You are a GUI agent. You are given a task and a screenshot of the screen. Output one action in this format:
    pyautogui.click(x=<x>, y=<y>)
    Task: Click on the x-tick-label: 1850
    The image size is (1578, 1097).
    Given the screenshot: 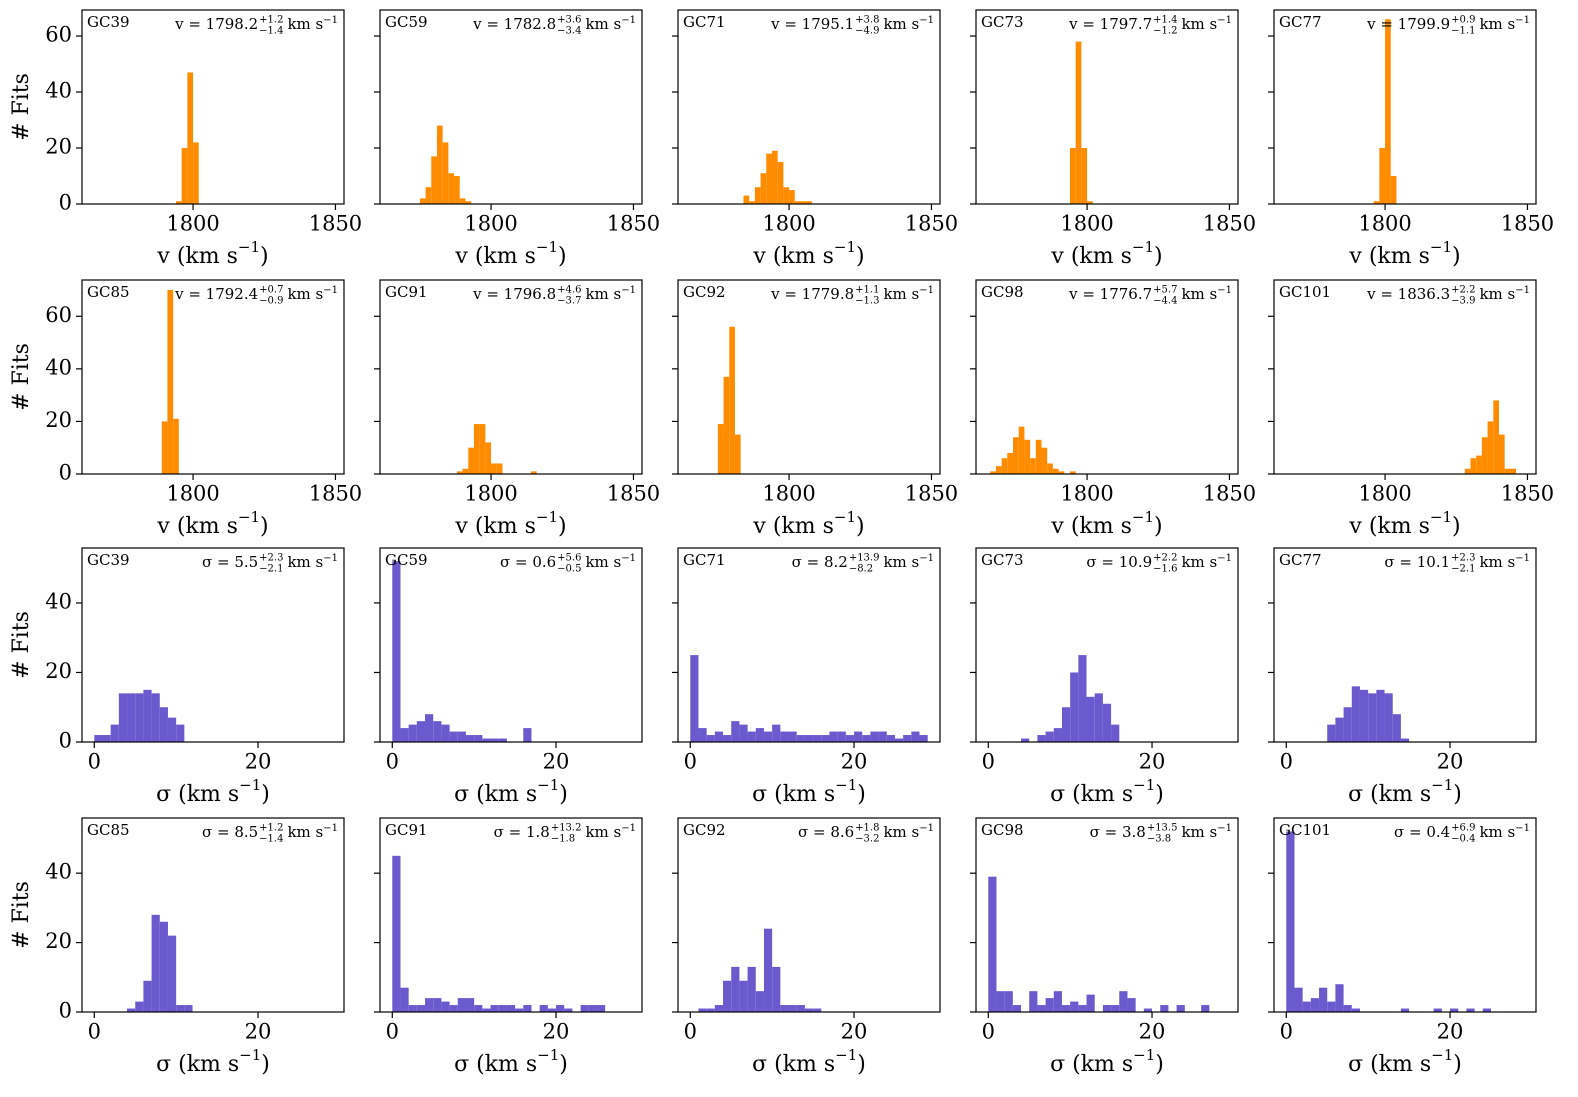 What is the action you would take?
    pyautogui.click(x=1527, y=224)
    